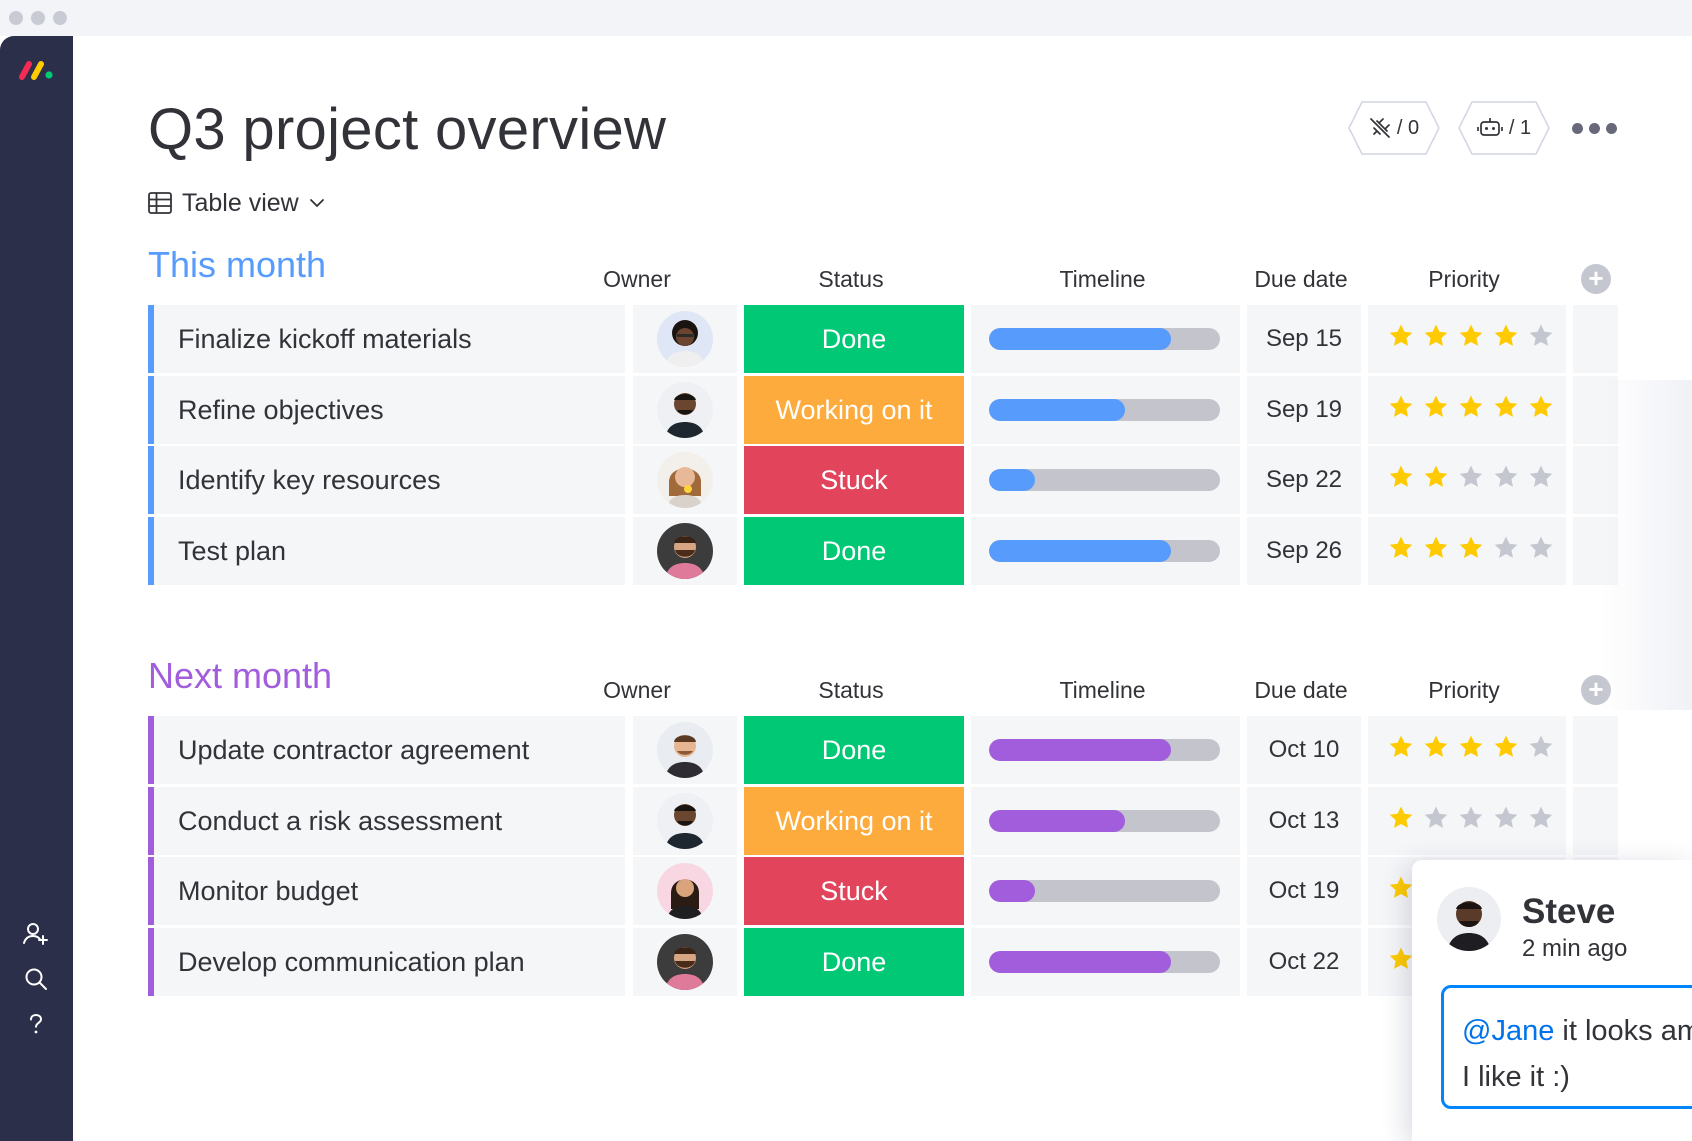 The height and width of the screenshot is (1141, 1692). What do you see at coordinates (1304, 551) in the screenshot?
I see `due-date: Sep 26` at bounding box center [1304, 551].